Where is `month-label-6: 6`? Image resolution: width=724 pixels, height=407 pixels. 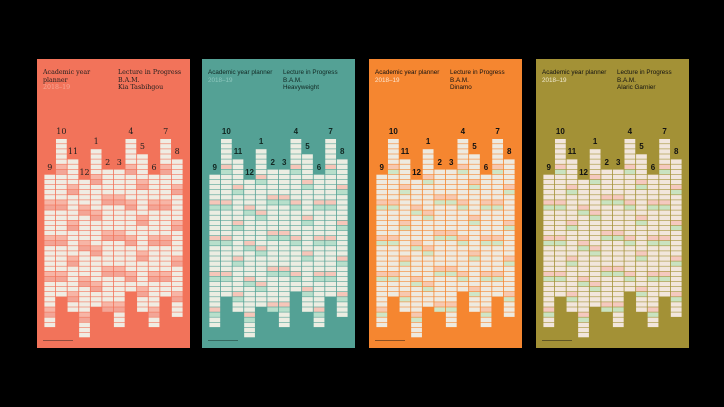
month-label-6: 6 is located at coordinates (154, 167).